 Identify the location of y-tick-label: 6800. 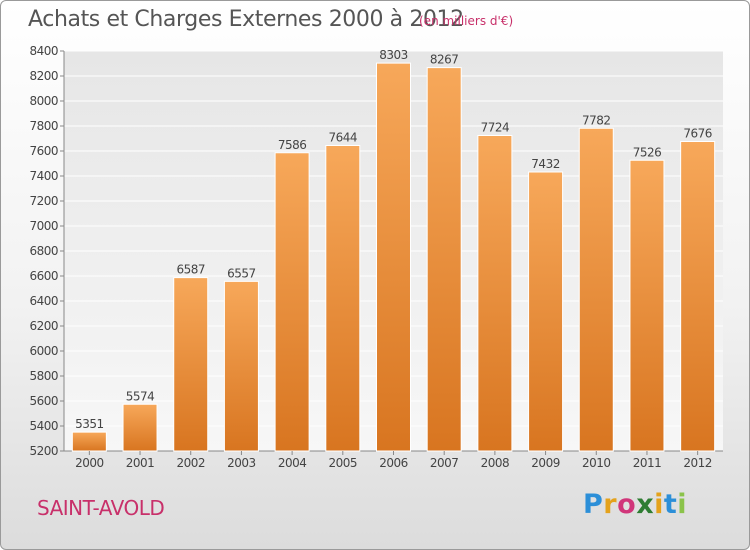
(43, 251).